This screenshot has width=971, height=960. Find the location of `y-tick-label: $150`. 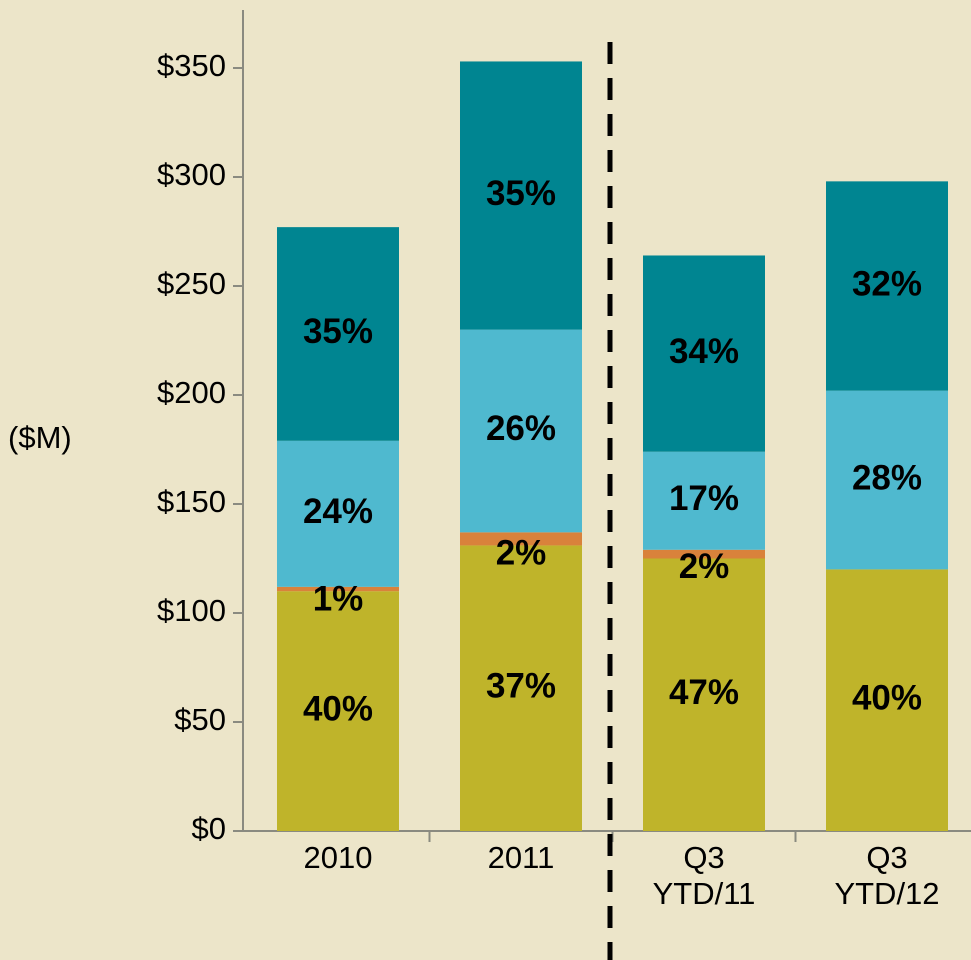

y-tick-label: $150 is located at coordinates (191, 501).